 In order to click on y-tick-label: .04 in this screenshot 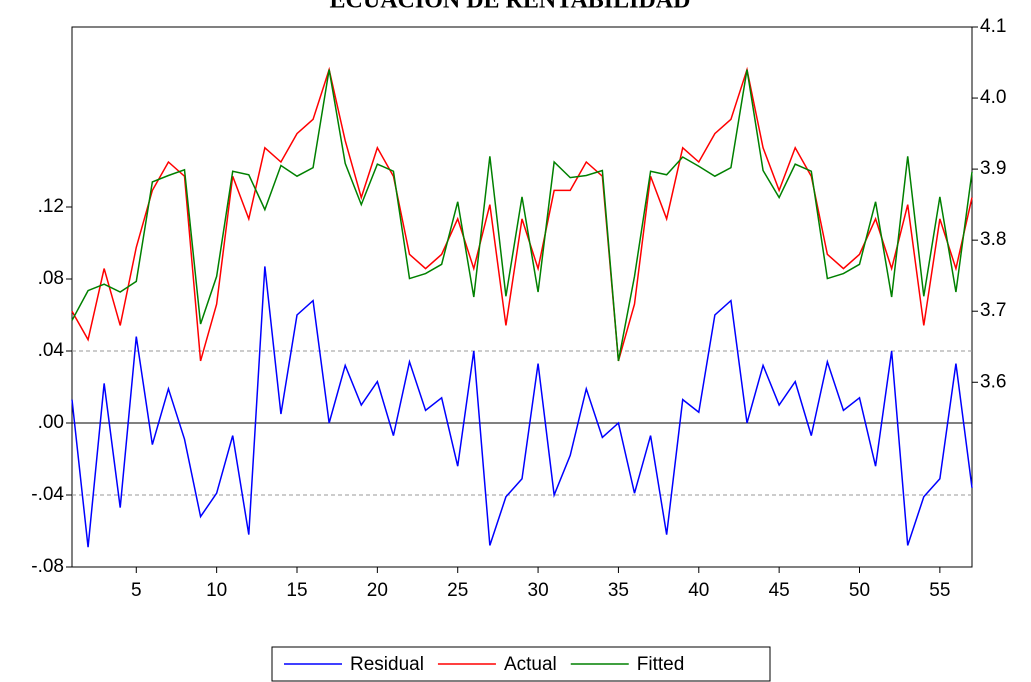, I will do `click(51, 350)`.